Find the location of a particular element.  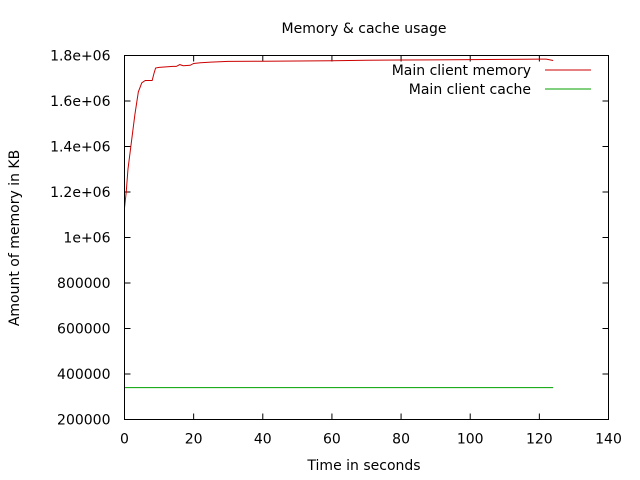

y-tick-label: 800000 is located at coordinates (83, 284).